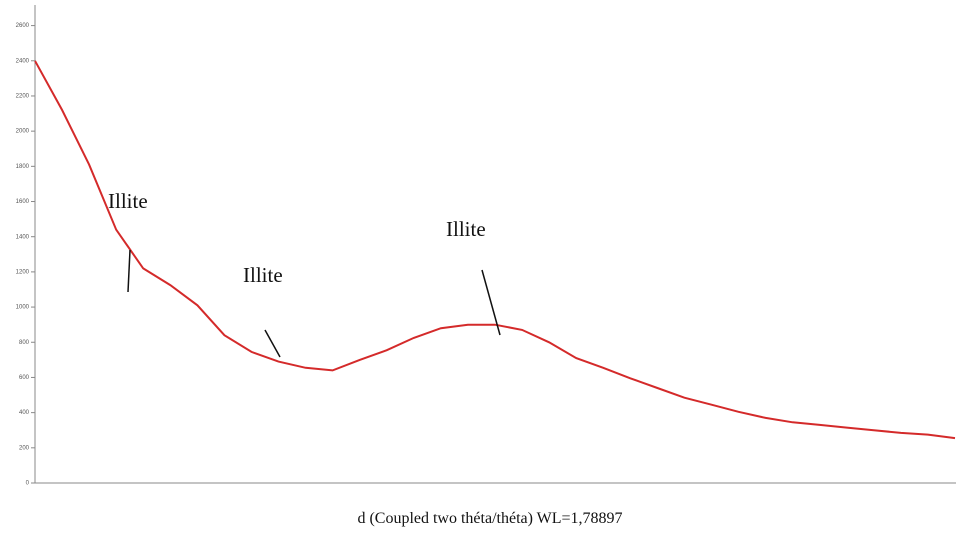 The image size is (956, 537). Describe the element at coordinates (28, 484) in the screenshot. I see `y-tick-label: 0` at that location.